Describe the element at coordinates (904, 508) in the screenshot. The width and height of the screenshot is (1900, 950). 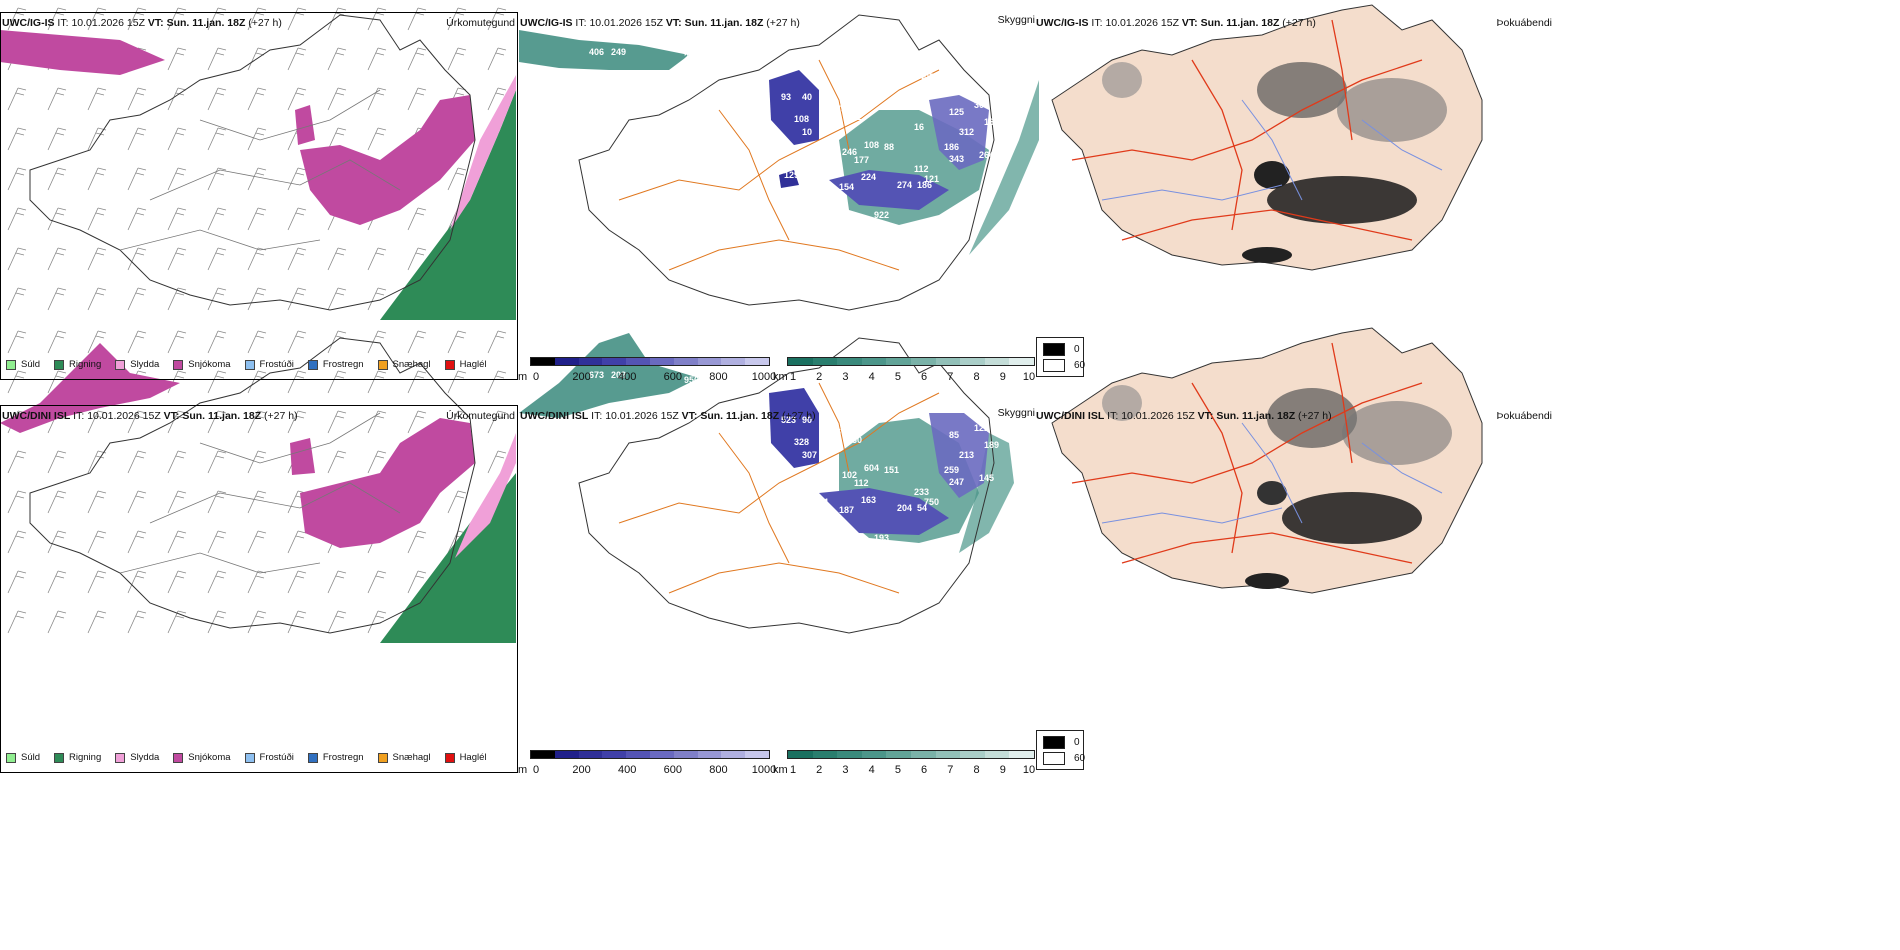
I see `ceiling-value-label: 204` at that location.